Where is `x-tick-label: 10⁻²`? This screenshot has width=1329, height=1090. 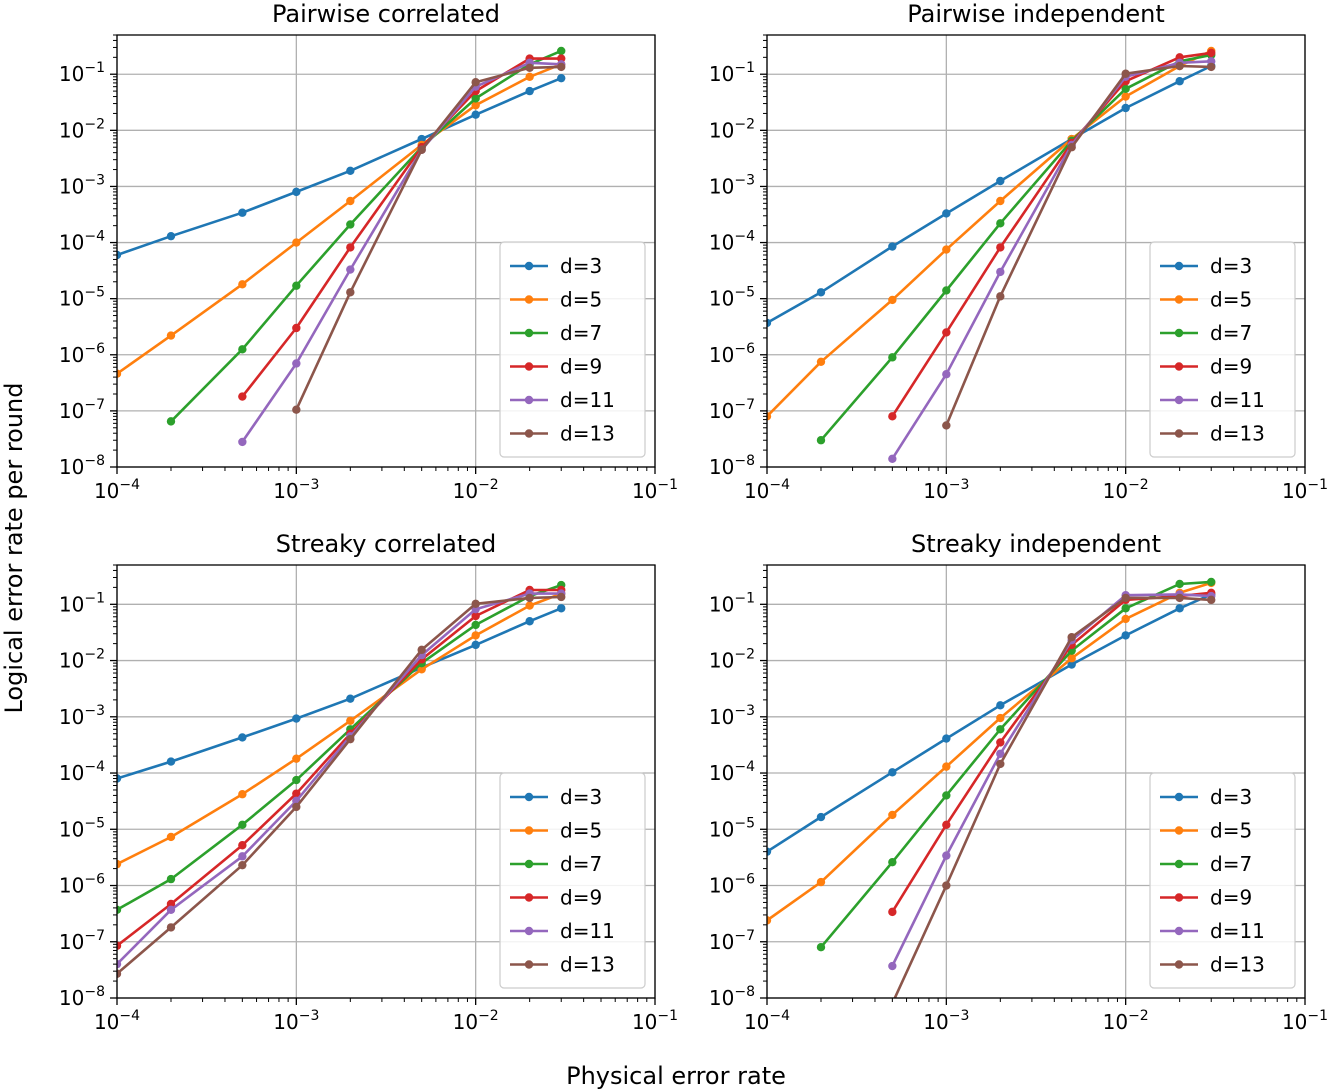 x-tick-label: 10⁻² is located at coordinates (476, 1021).